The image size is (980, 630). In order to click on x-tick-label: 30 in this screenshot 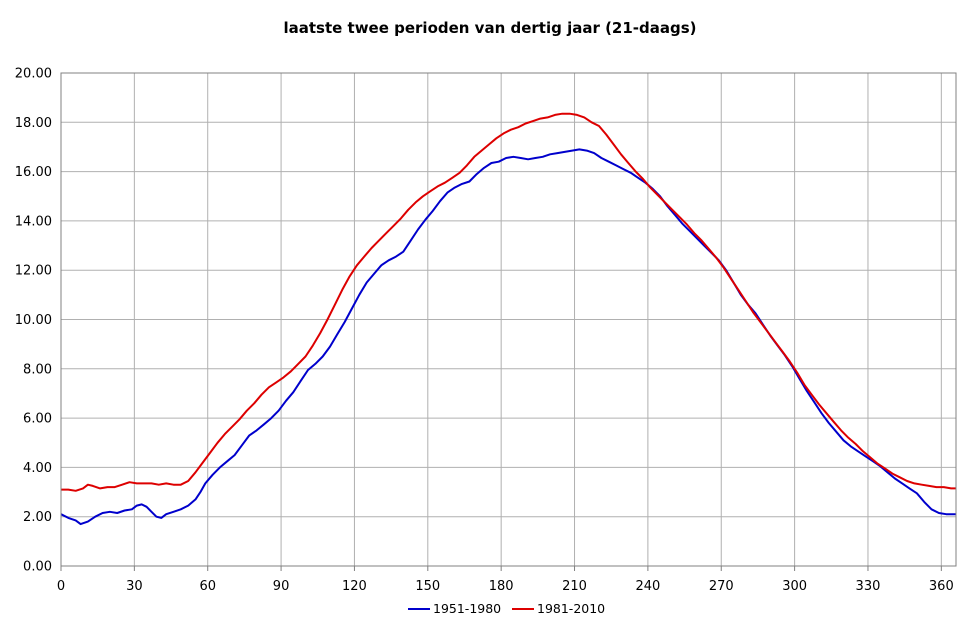, I will do `click(134, 586)`.